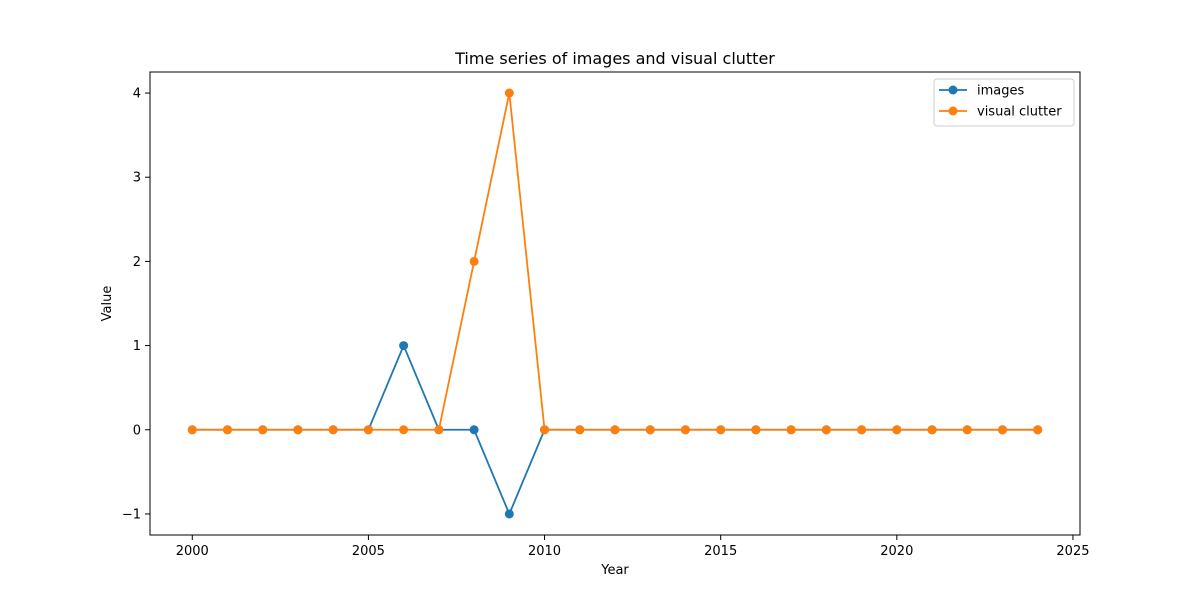 This screenshot has height=600, width=1200. I want to click on legend-label: visual clutter, so click(1019, 112).